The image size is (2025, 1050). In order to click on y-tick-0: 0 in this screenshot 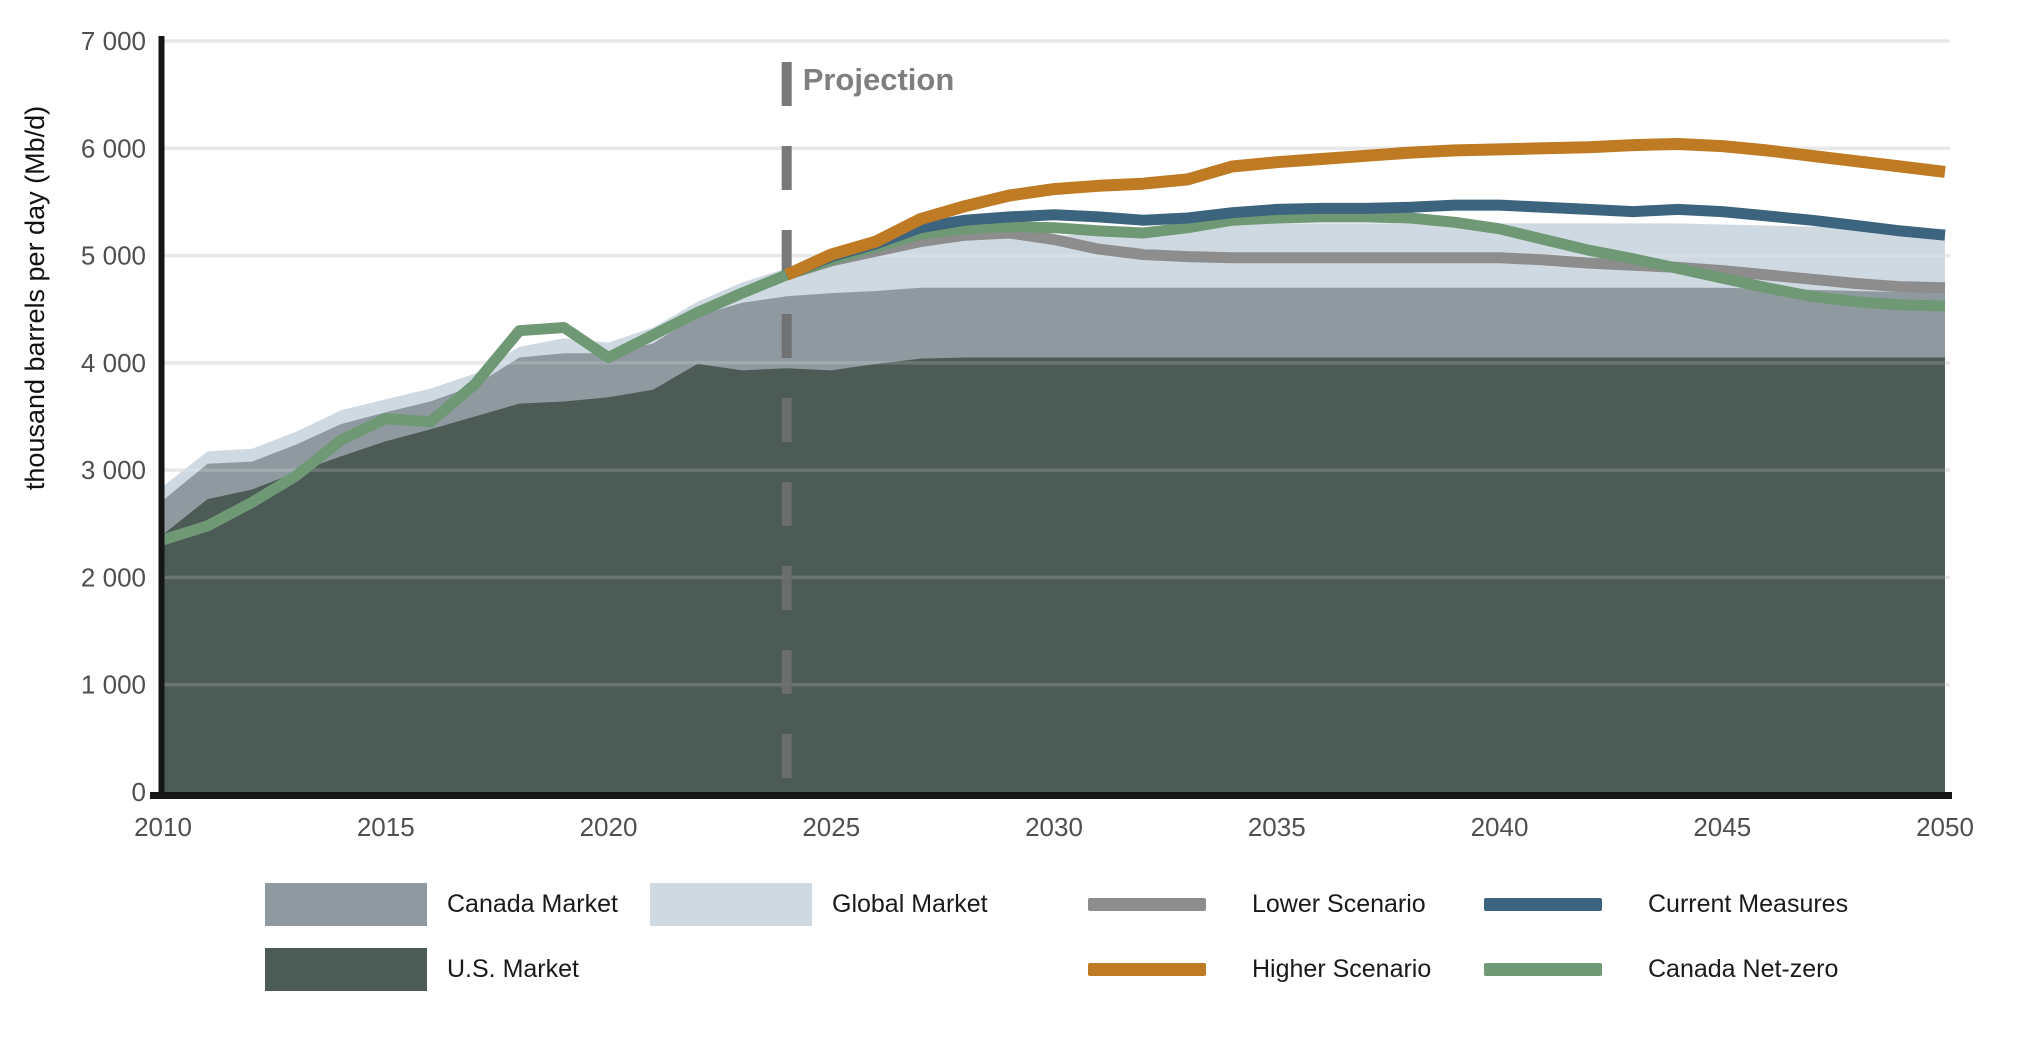, I will do `click(139, 792)`.